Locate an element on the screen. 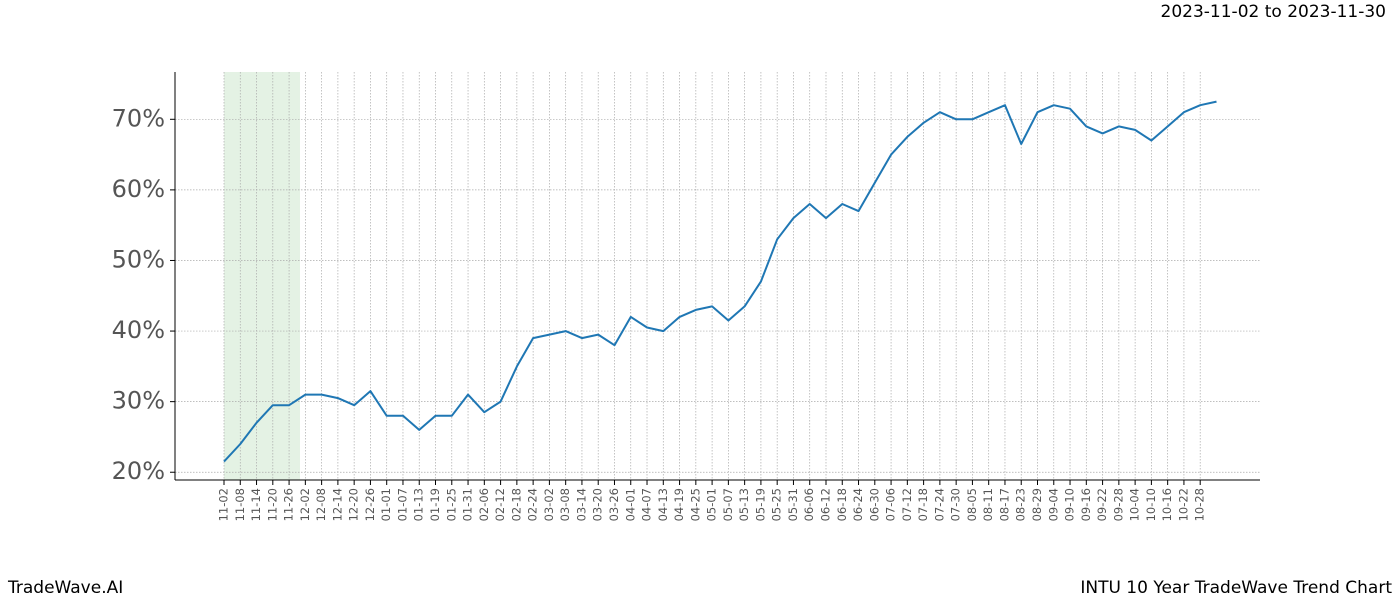  x-tick-label: 03-20 is located at coordinates (598, 504).